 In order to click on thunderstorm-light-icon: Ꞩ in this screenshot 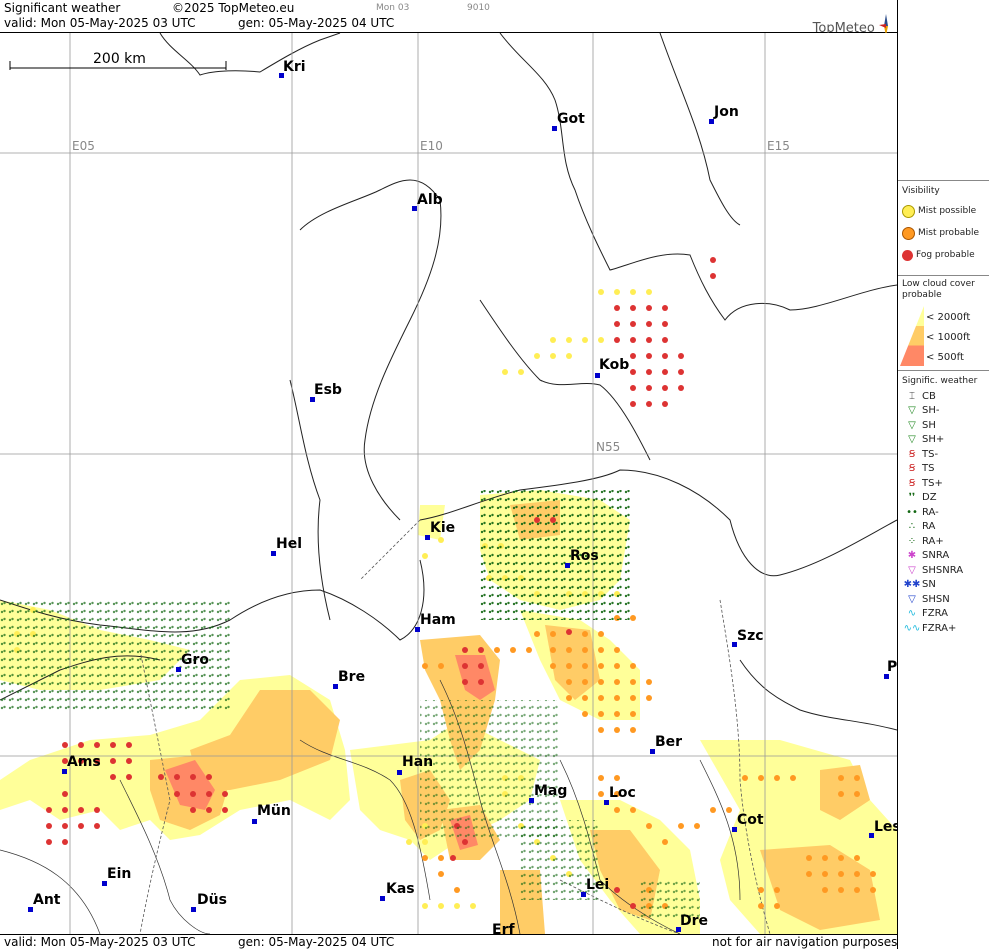, I will do `click(912, 454)`.